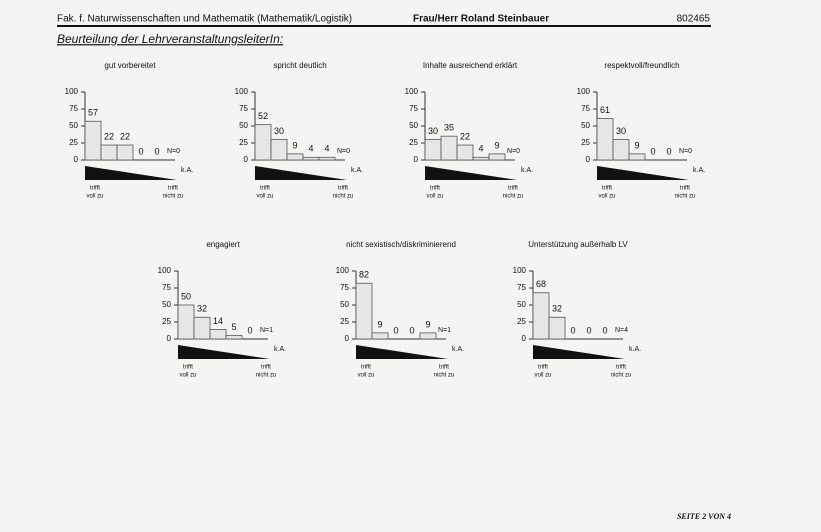 The image size is (821, 532). Describe the element at coordinates (266, 330) in the screenshot. I see `na-count: N=1` at that location.